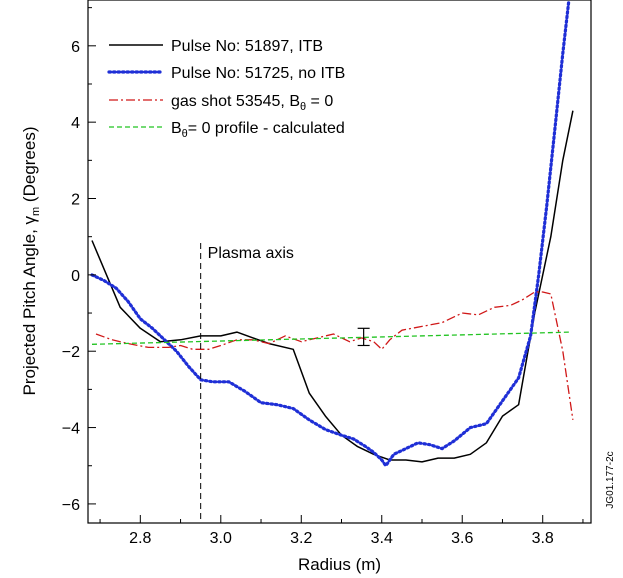  Describe the element at coordinates (339, 564) in the screenshot. I see `x-axis-title: Radius (m)` at that location.